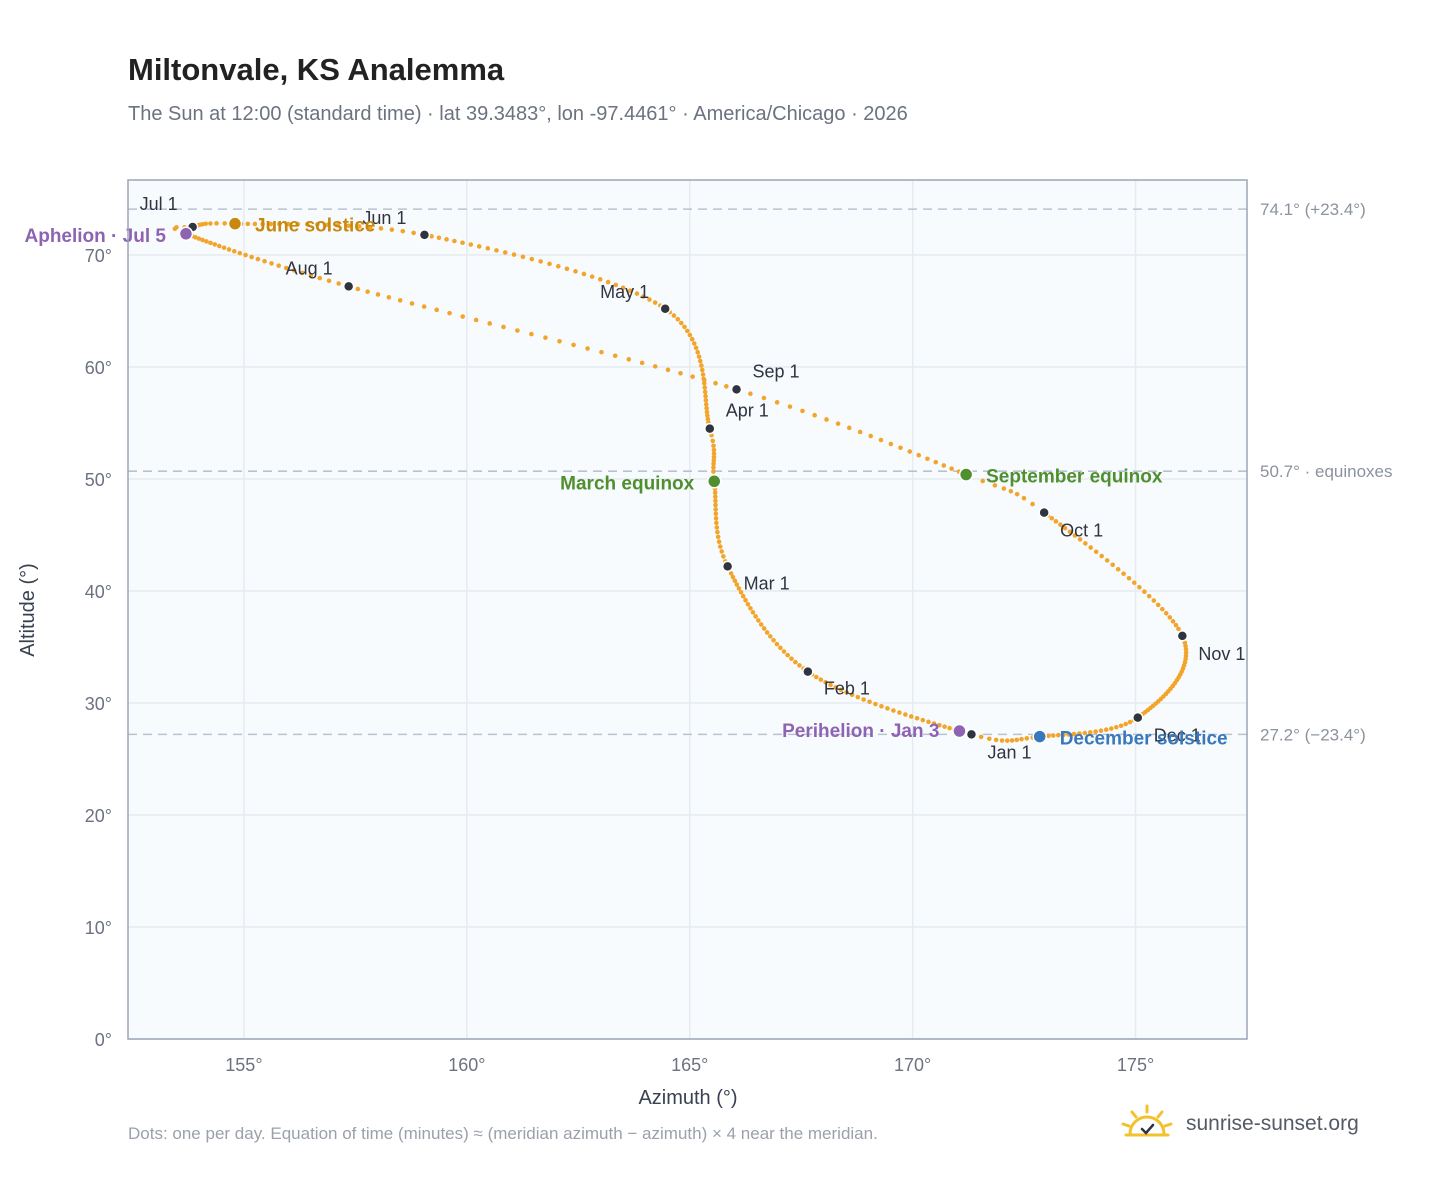  Describe the element at coordinates (860, 731) in the screenshot. I see `event-label: Perihelion · Jan 3` at that location.